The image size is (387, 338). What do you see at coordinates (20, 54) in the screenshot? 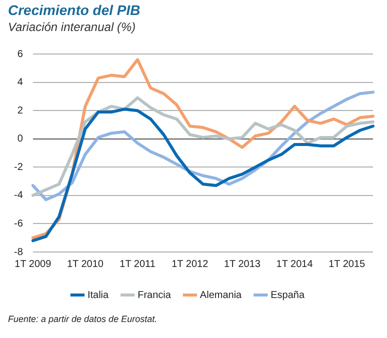
I see `y-tick-label: 6` at bounding box center [20, 54].